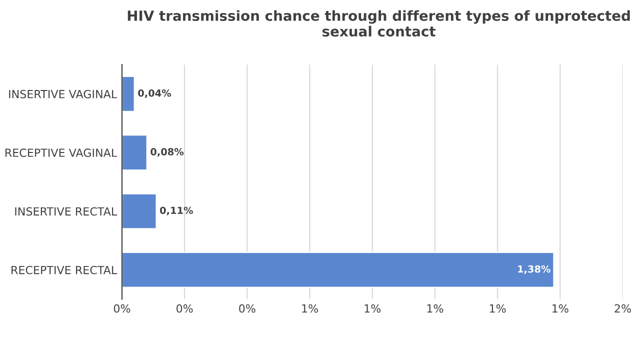 Image resolution: width=642 pixels, height=340 pixels. What do you see at coordinates (66, 211) in the screenshot?
I see `y-tick-label: INSERTIVE RECTAL` at bounding box center [66, 211].